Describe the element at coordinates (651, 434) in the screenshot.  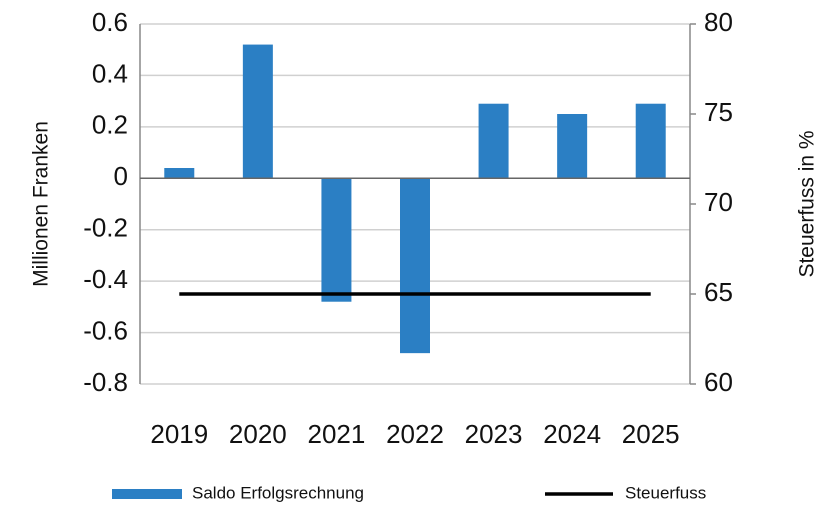
I see `x-tick-label: 2025` at that location.